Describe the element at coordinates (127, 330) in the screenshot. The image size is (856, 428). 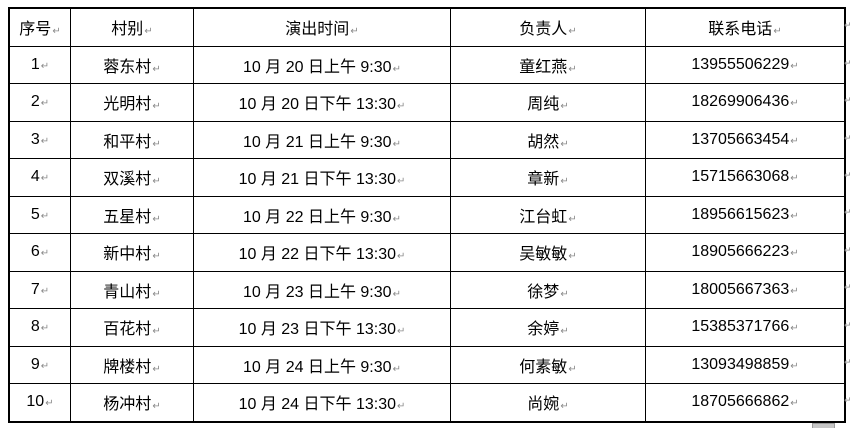
I see `cell-text: 百花村` at that location.